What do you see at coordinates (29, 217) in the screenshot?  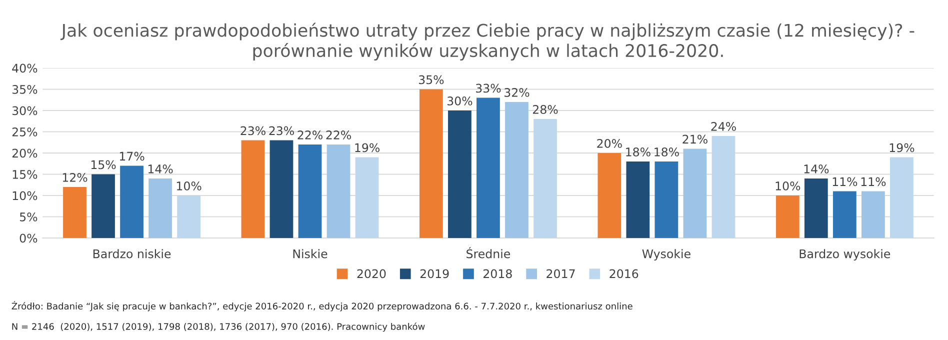 I see `y-tick-label: 5%` at bounding box center [29, 217].